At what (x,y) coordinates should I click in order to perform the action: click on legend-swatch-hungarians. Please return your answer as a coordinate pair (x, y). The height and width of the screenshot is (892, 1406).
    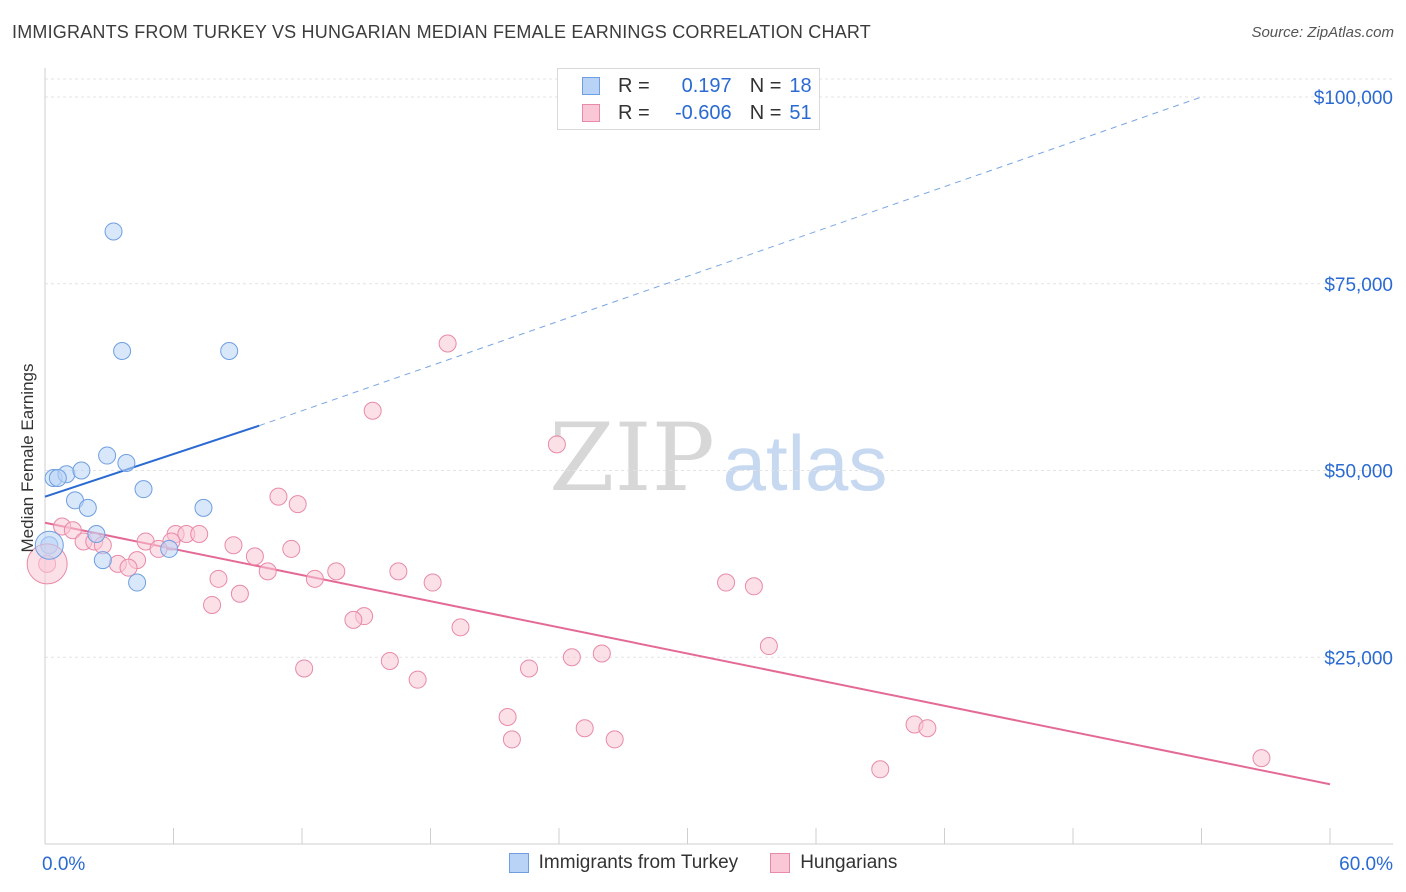
    Looking at the image, I should click on (591, 113).